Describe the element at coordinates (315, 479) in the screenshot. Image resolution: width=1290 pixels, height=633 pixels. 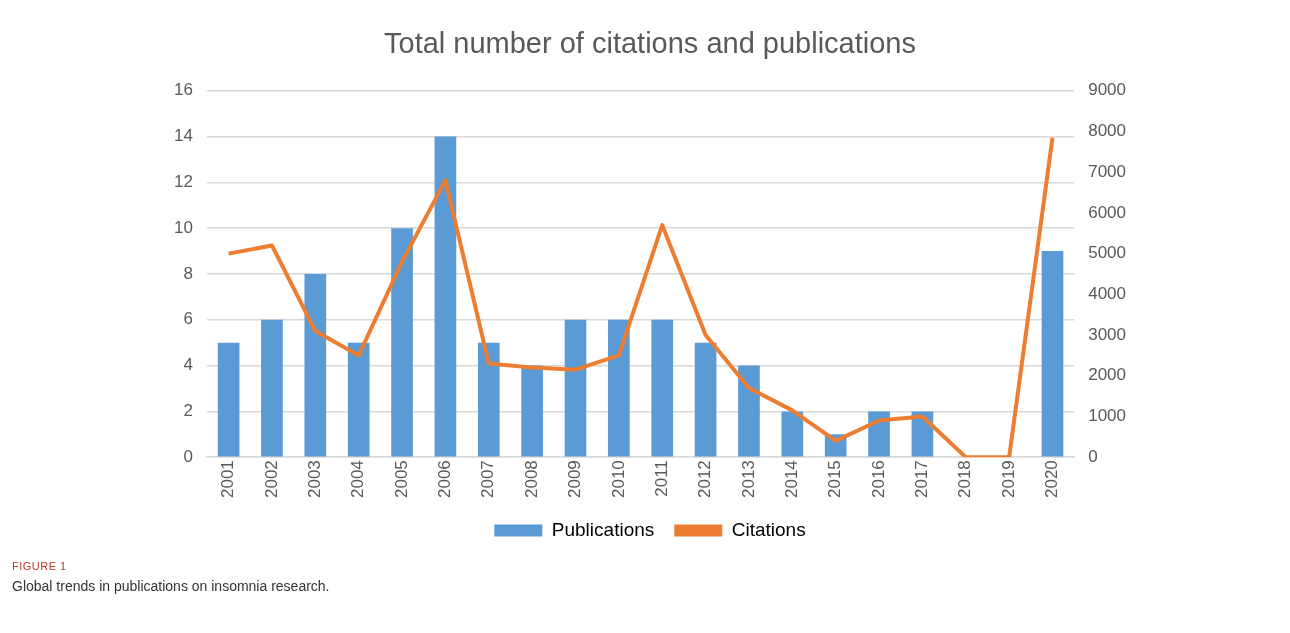
I see `x-tick-label: 2003` at that location.